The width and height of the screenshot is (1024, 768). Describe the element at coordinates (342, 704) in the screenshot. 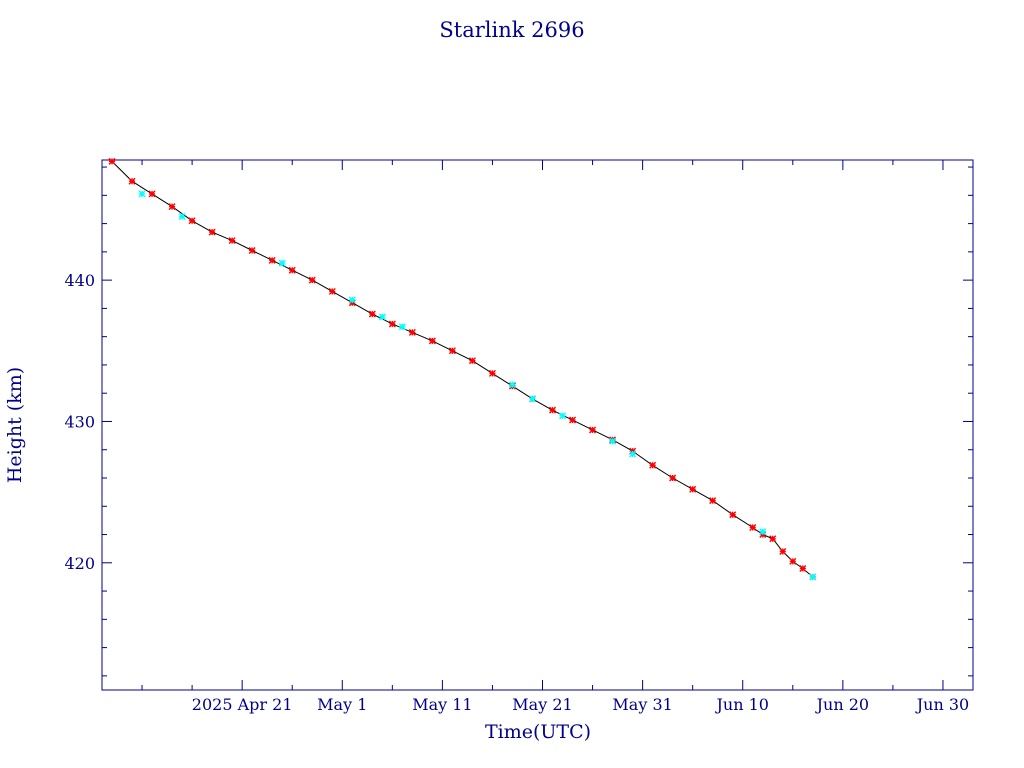

I see `x-tick-label: May 1` at that location.